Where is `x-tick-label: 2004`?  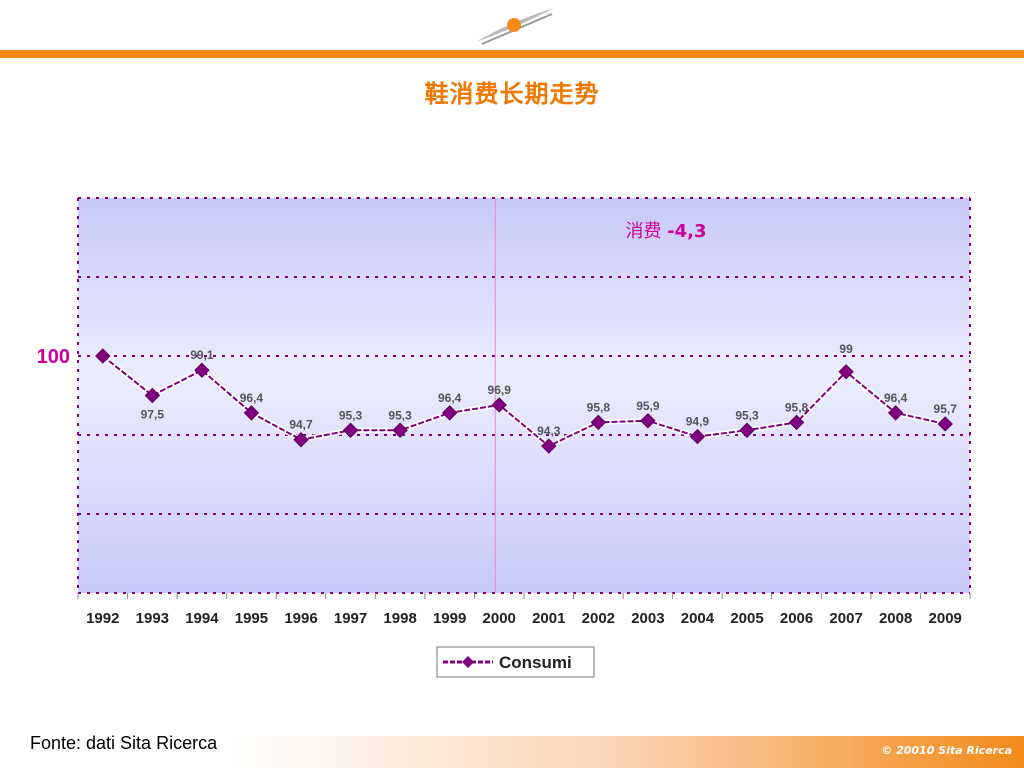
x-tick-label: 2004 is located at coordinates (698, 618).